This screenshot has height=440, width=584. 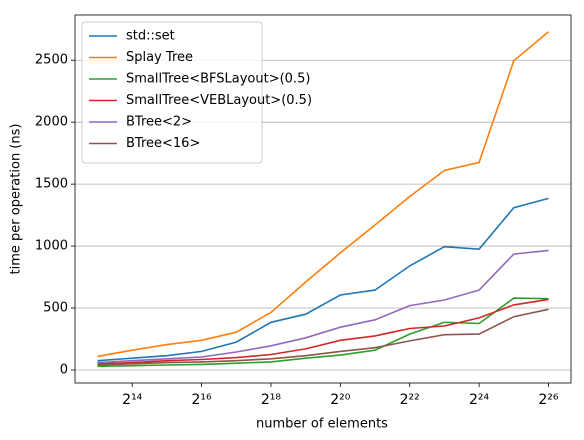 What do you see at coordinates (51, 246) in the screenshot?
I see `y-tick-label: 1000` at bounding box center [51, 246].